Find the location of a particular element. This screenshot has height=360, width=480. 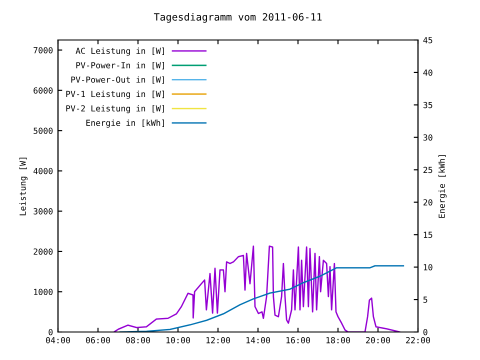

x-tick-label: 10:00 is located at coordinates (178, 340).